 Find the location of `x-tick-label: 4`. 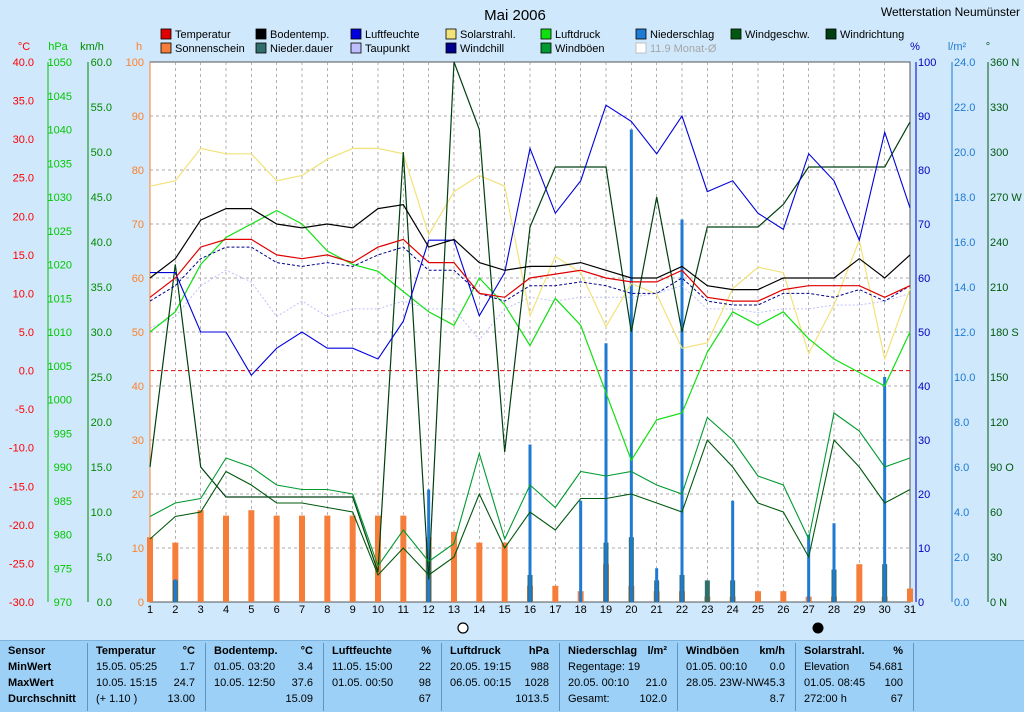

x-tick-label: 4 is located at coordinates (226, 610).